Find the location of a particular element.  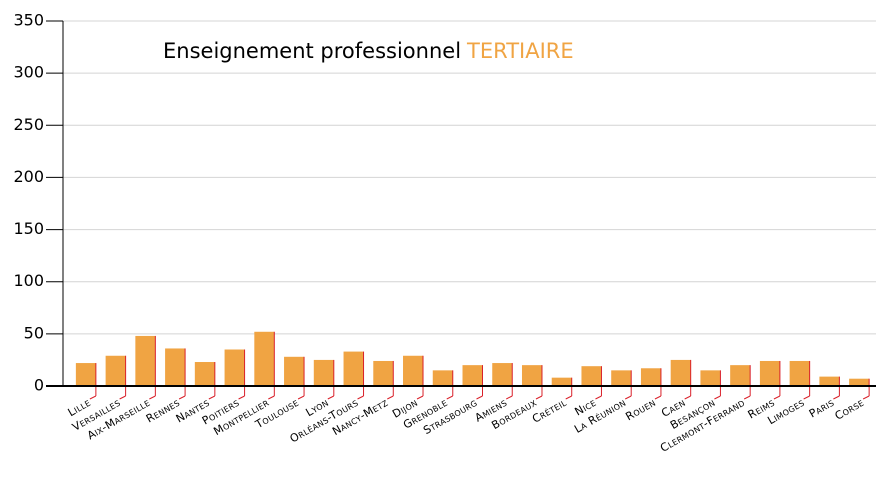

y-tick-label: 350 is located at coordinates (28, 20).